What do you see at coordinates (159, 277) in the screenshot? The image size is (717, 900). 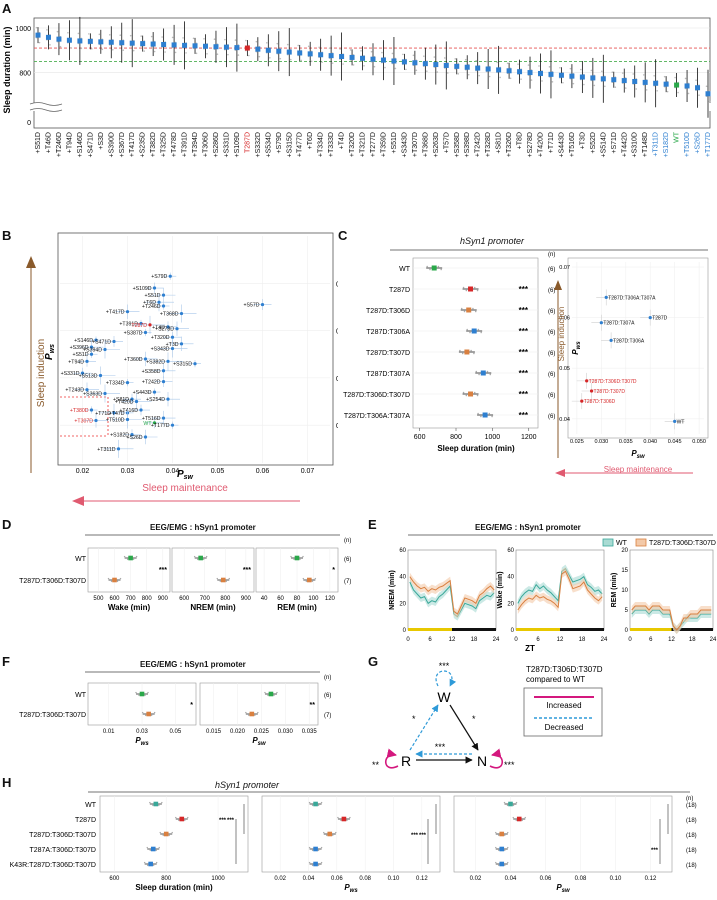 I see `panel-b-point-label: +S79D` at bounding box center [159, 277].